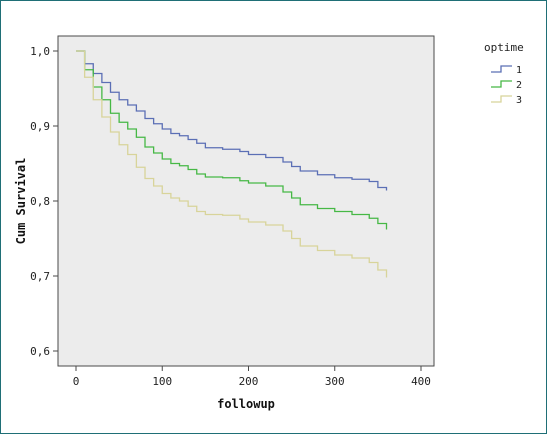 The width and height of the screenshot is (547, 434). What do you see at coordinates (40, 201) in the screenshot?
I see `y-tick-label: 0,8` at bounding box center [40, 201].